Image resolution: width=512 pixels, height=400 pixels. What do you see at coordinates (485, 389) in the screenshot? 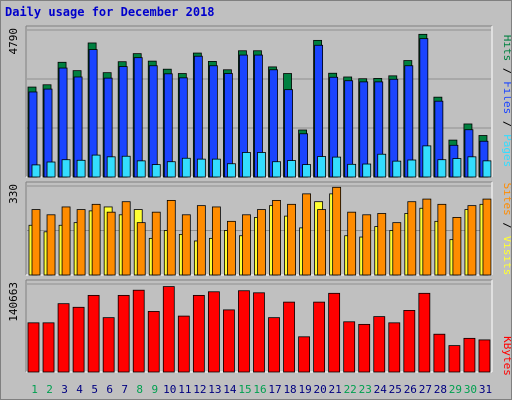
I see `day-label-31: 31` at bounding box center [485, 389].